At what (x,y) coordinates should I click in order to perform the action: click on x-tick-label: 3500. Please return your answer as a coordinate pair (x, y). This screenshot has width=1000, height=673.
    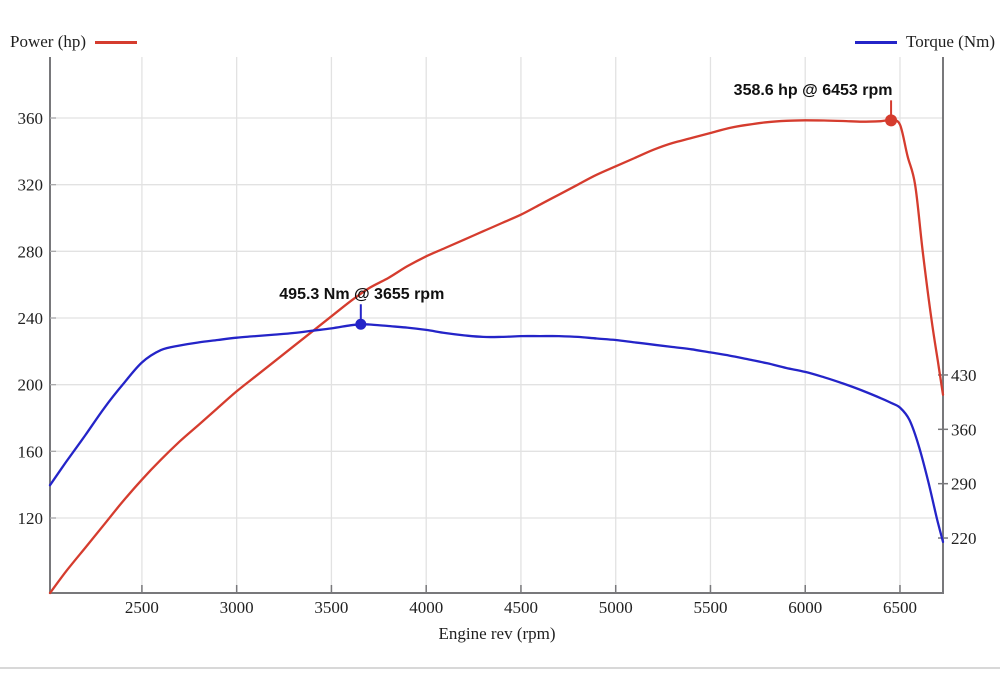
    Looking at the image, I should click on (331, 607).